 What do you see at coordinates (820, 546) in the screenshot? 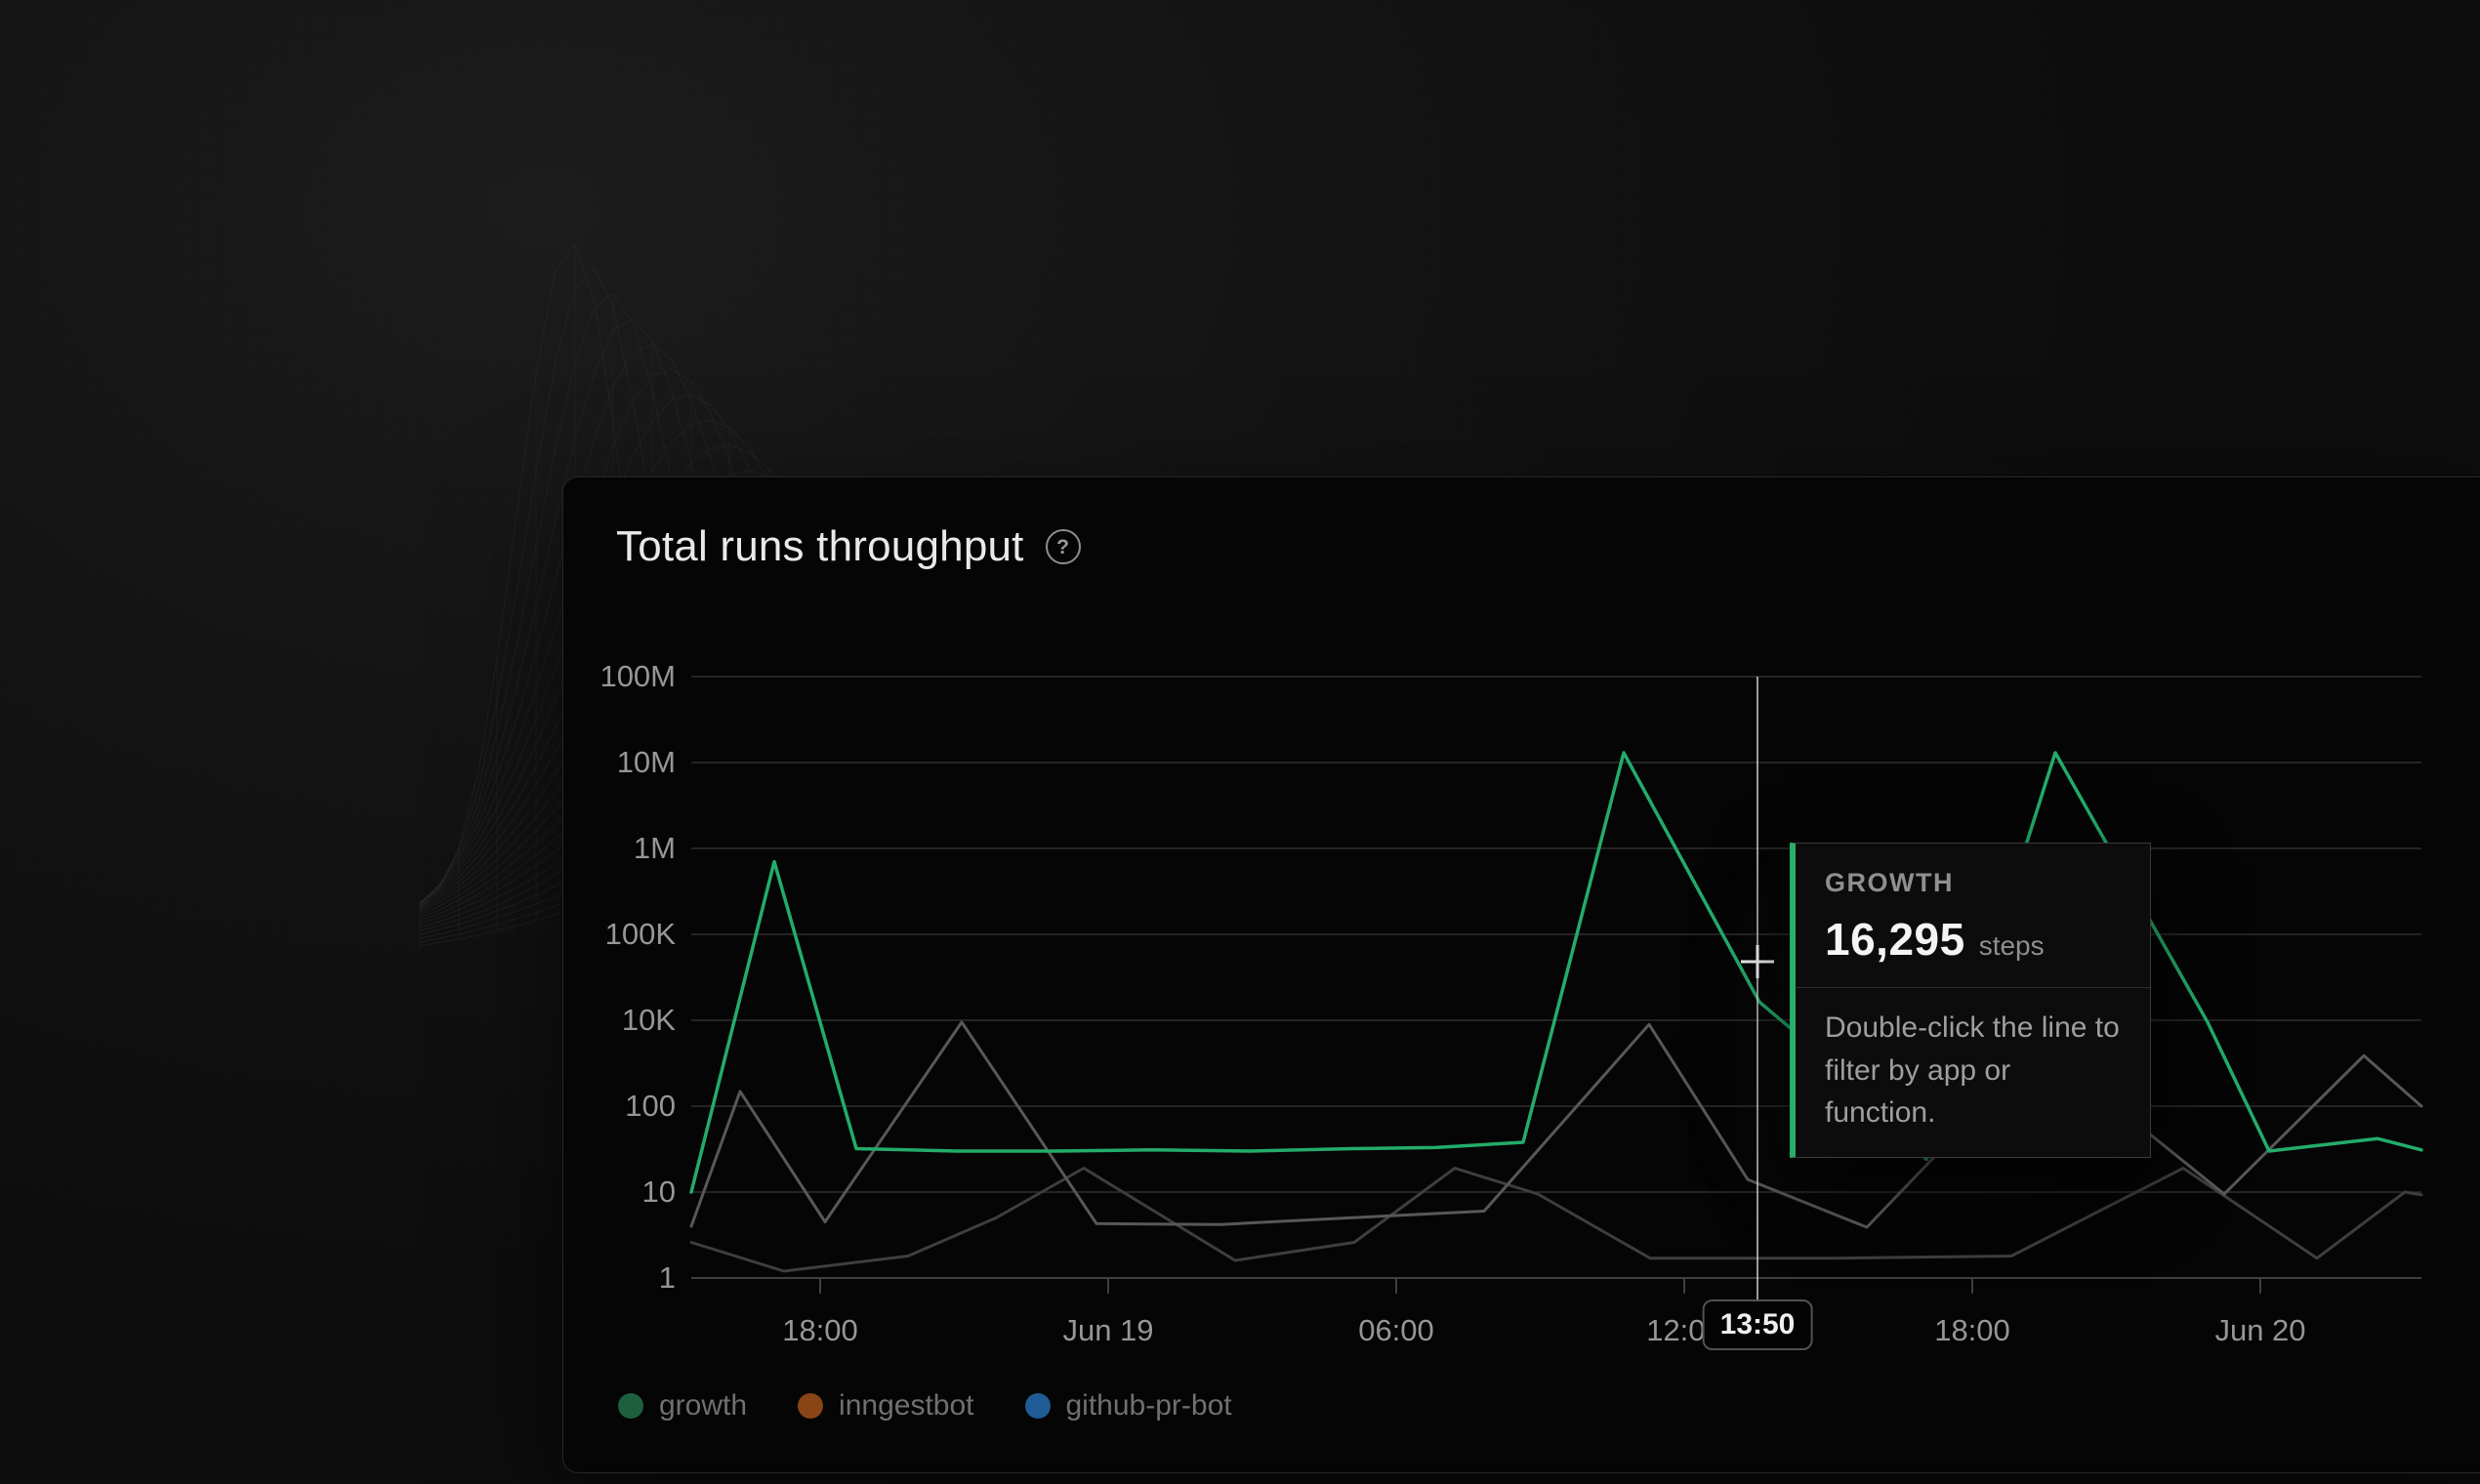
I see `card-title: Total runs throughput` at bounding box center [820, 546].